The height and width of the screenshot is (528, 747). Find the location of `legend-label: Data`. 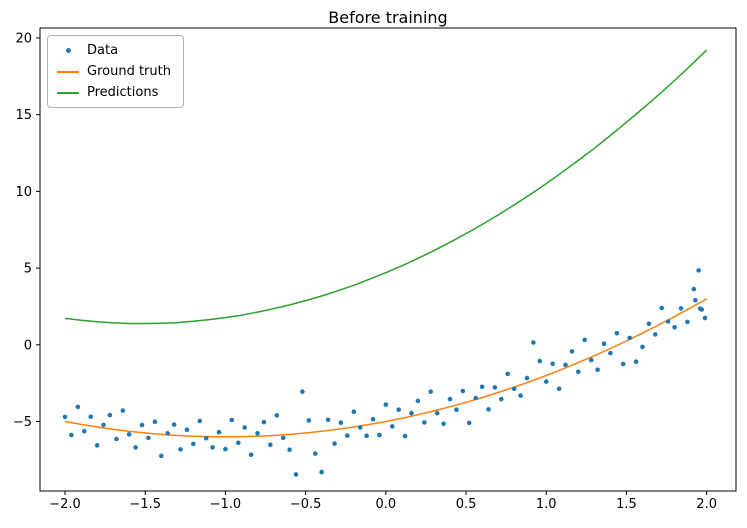

legend-label: Data is located at coordinates (103, 50).